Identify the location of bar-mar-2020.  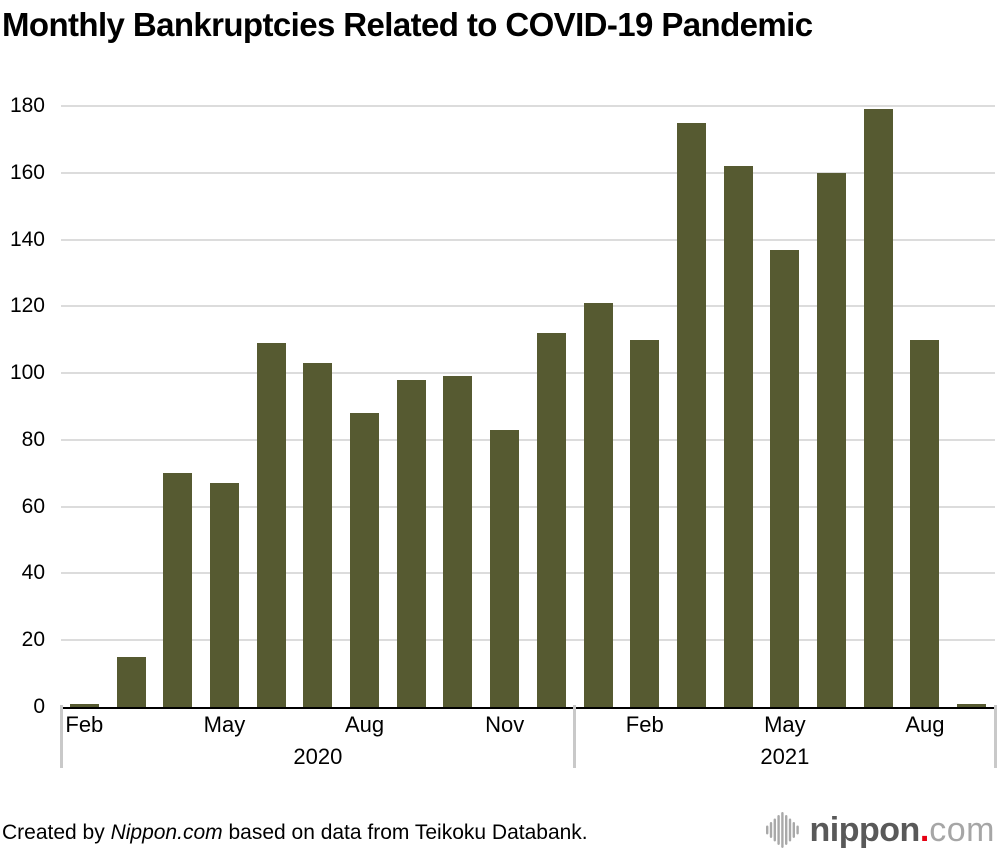
(131, 681).